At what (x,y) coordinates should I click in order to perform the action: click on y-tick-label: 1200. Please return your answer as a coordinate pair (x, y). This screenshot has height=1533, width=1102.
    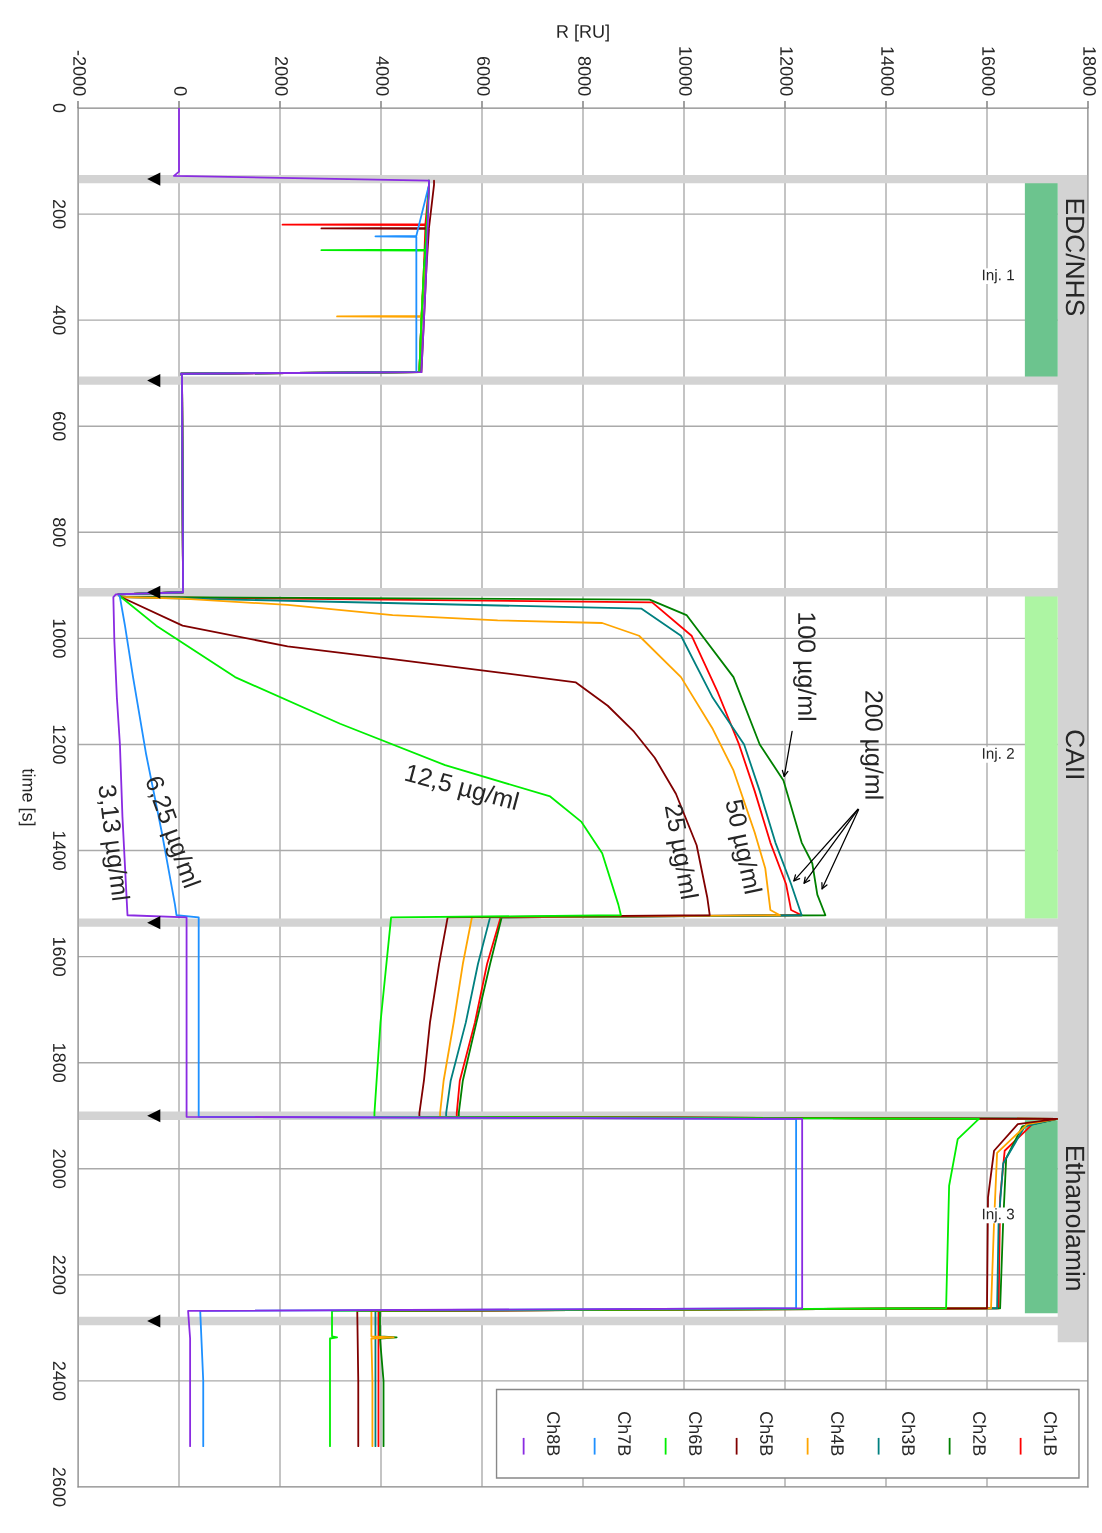
    Looking at the image, I should click on (59, 744).